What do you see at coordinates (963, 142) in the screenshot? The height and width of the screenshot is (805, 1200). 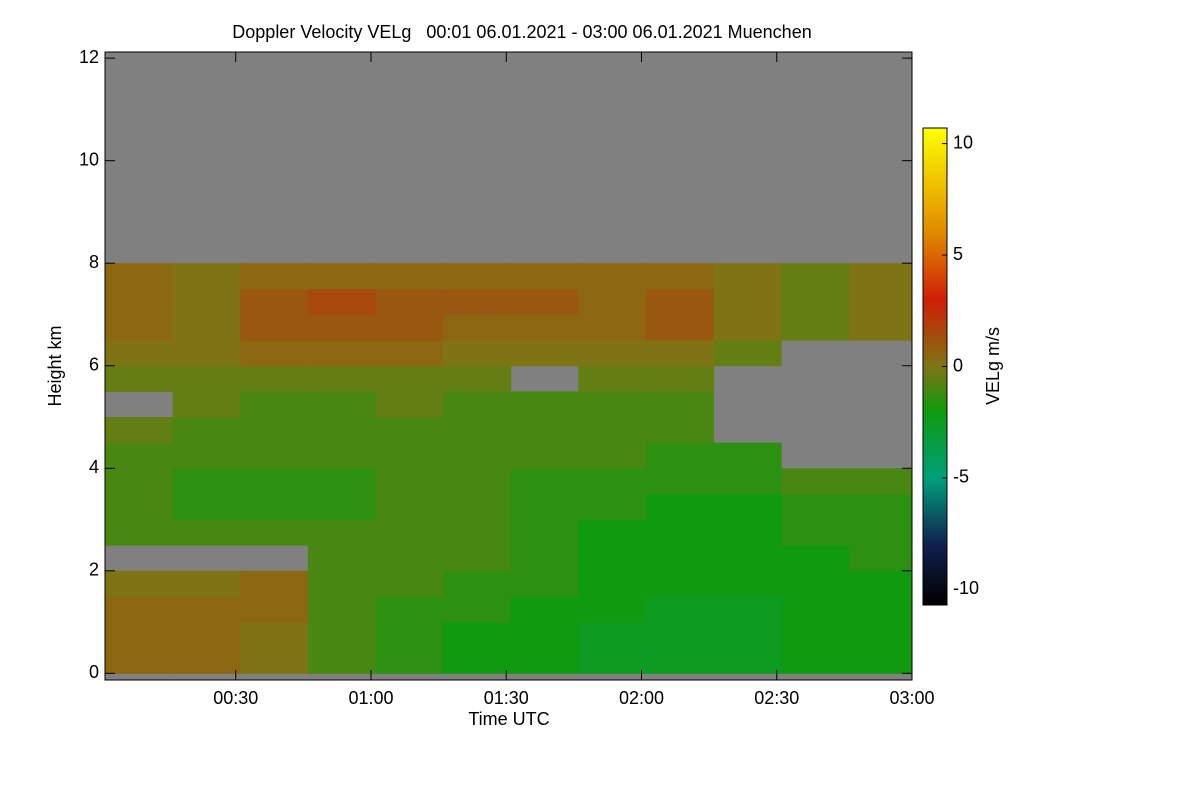 I see `colorbar-tick-label: 10` at bounding box center [963, 142].